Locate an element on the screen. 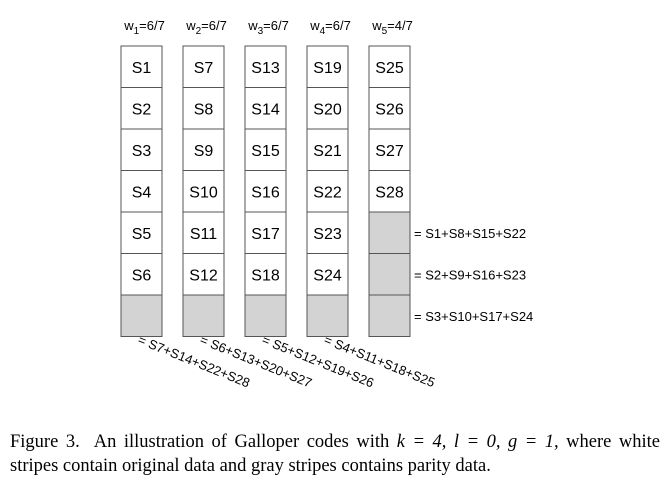 Image resolution: width=672 pixels, height=504 pixels. data-cell-label-S17: S17 is located at coordinates (265, 234).